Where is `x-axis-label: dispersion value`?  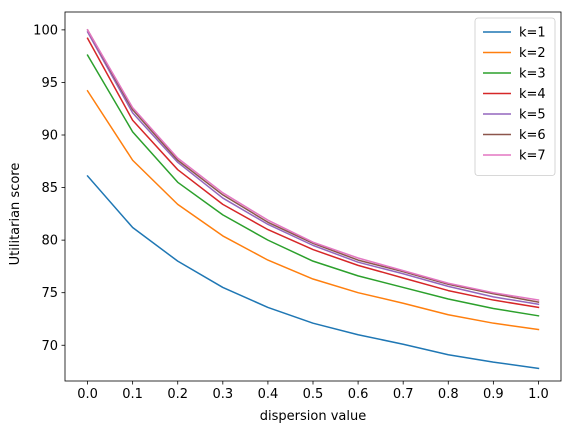 x-axis-label: dispersion value is located at coordinates (313, 416).